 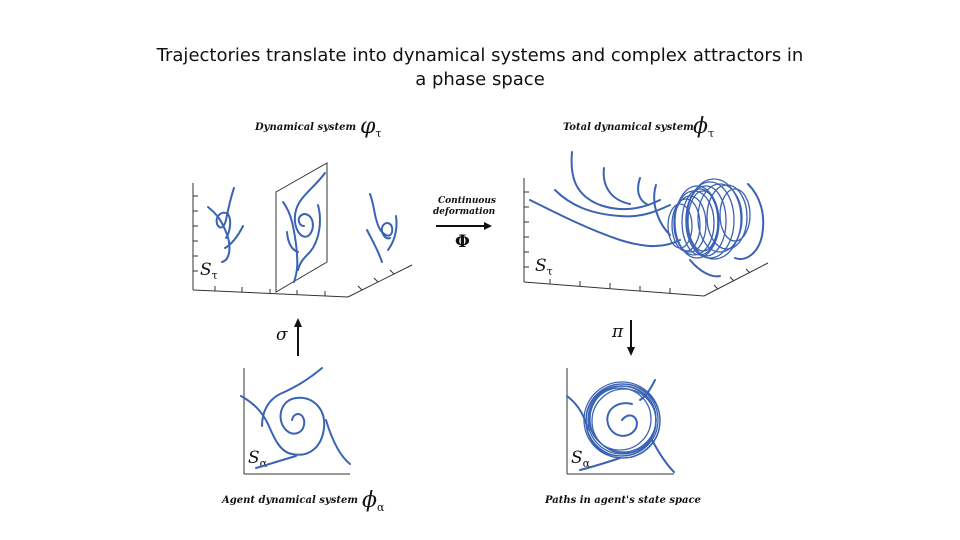 What do you see at coordinates (467, 201) in the screenshot?
I see `deformation-label-line1: Continuous` at bounding box center [467, 201].